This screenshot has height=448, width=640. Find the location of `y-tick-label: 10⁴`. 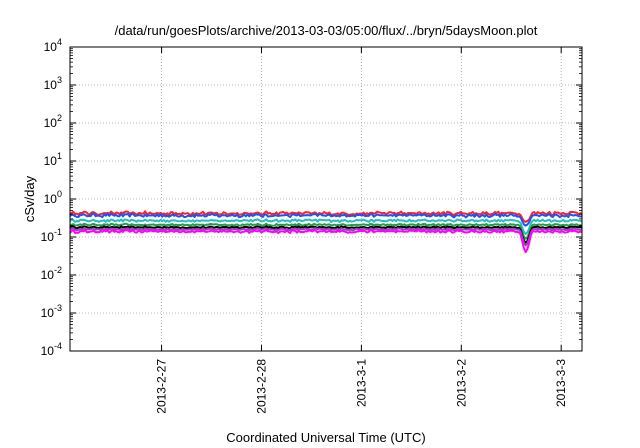

y-tick-label: 10⁴ is located at coordinates (53, 45).